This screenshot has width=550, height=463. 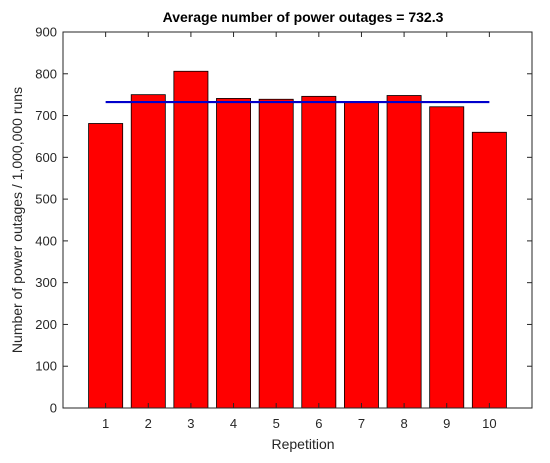 I want to click on y-tick-label-200: 200, so click(x=46, y=324).